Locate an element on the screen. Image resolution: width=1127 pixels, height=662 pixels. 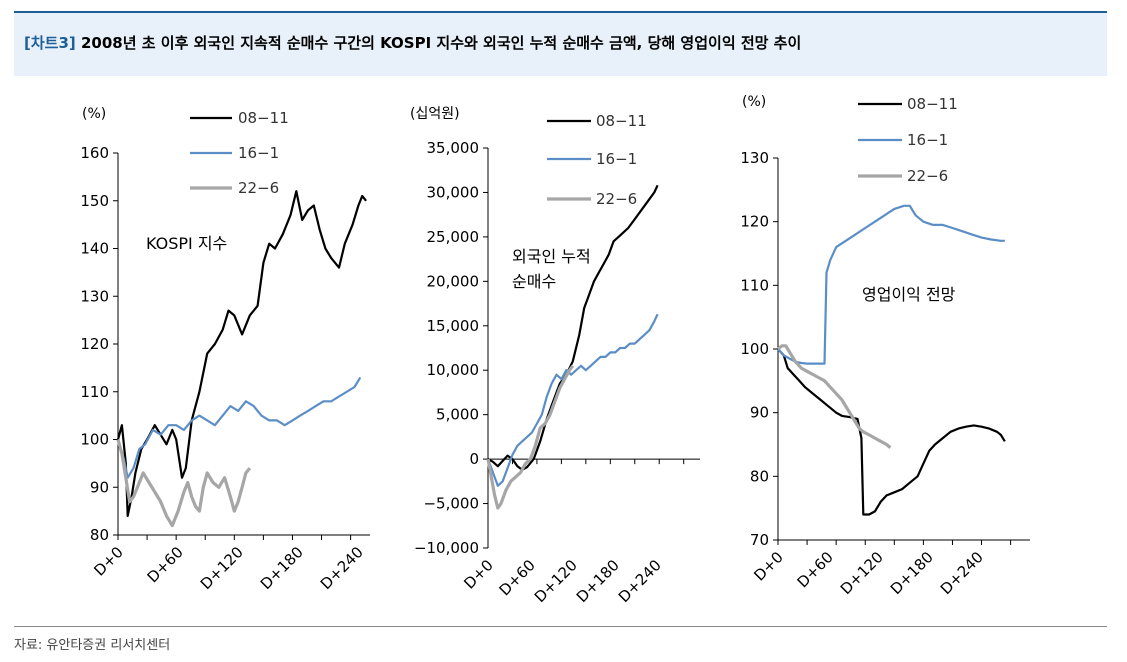
source-note: 자료: 유안타증권 리서치센터 is located at coordinates (92, 645).